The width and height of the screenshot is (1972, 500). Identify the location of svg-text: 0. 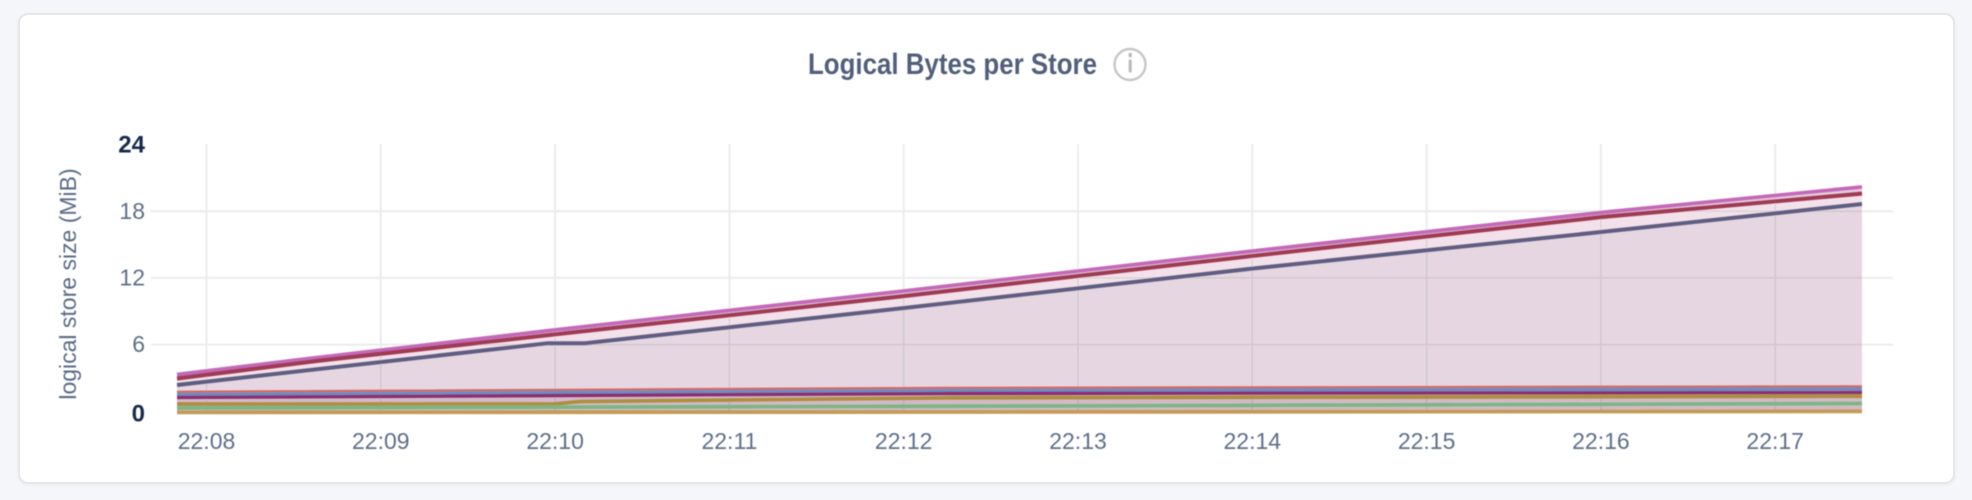
(138, 414).